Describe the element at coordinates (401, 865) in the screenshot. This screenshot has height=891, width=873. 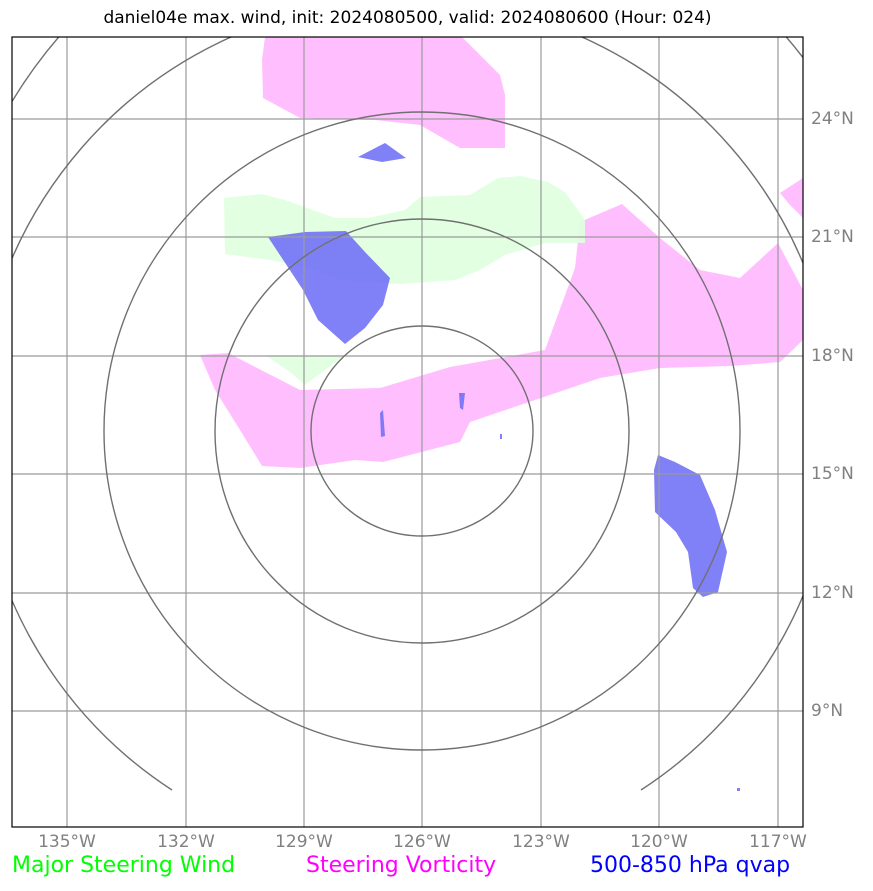
I see `legend-steering-vorticity: Steering Vorticity` at that location.